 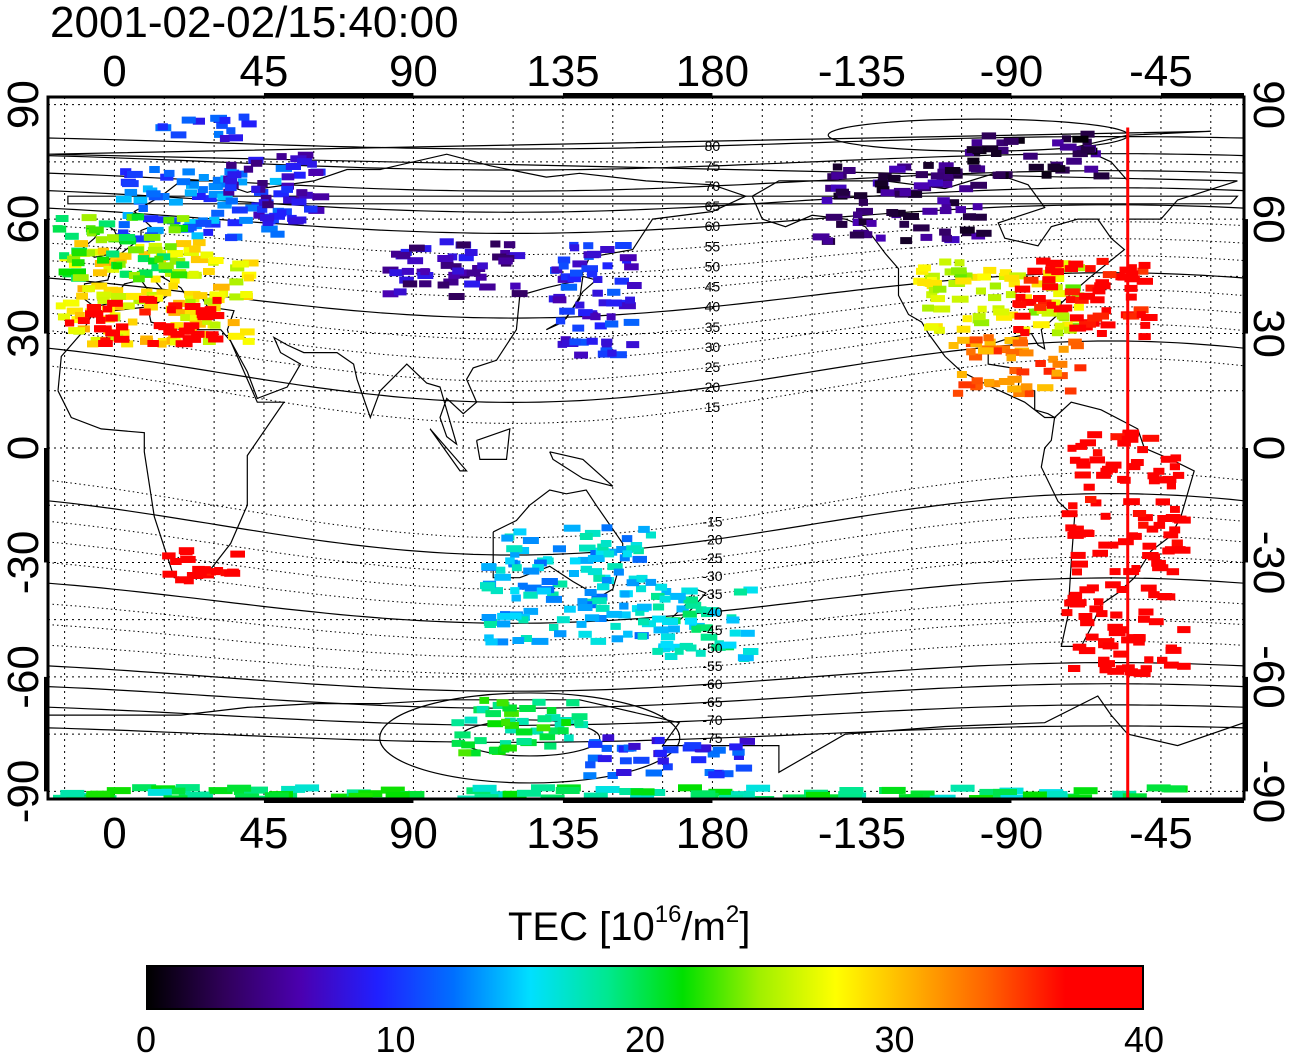 What do you see at coordinates (894, 1039) in the screenshot?
I see `colorbar-tick-label: 30` at bounding box center [894, 1039].